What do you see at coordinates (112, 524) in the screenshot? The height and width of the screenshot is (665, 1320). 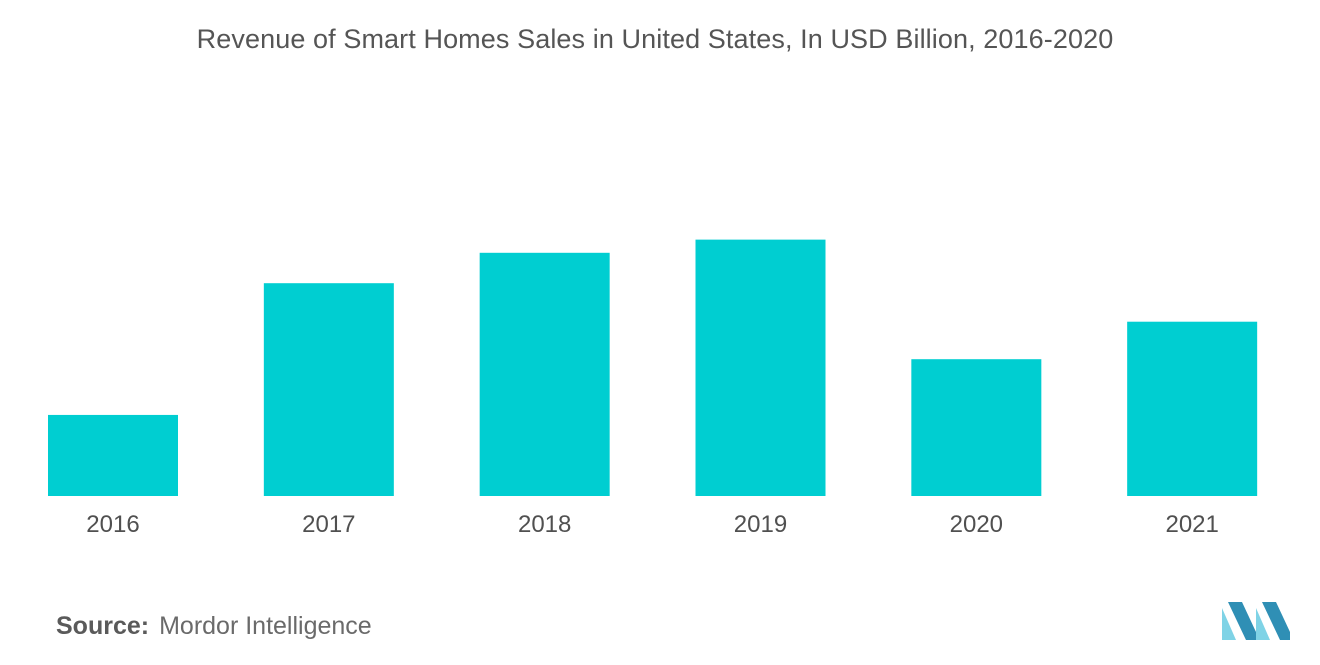 I see `x-tick-label-2016: 2016` at bounding box center [112, 524].